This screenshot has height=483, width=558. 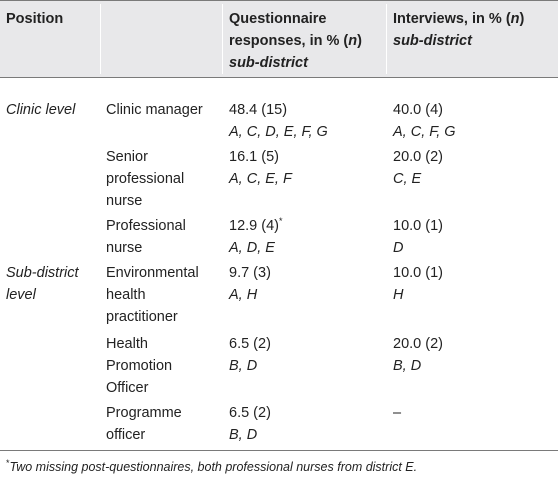 What do you see at coordinates (256, 225) in the screenshot?
I see `questionnaire-value: 12.9 (4)*` at bounding box center [256, 225].